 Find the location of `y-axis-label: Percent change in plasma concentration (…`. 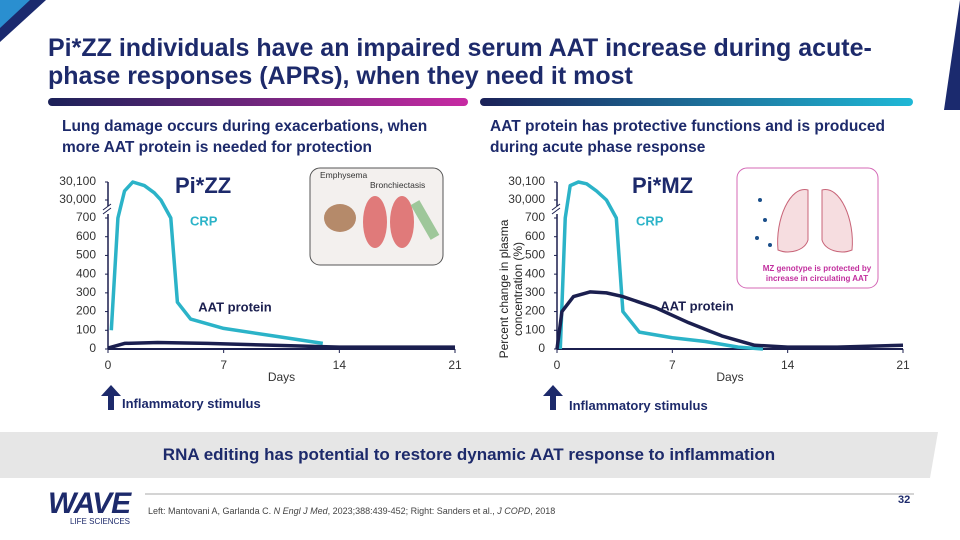

y-axis-label: Percent change in plasma concentration (… is located at coordinates (511, 289).